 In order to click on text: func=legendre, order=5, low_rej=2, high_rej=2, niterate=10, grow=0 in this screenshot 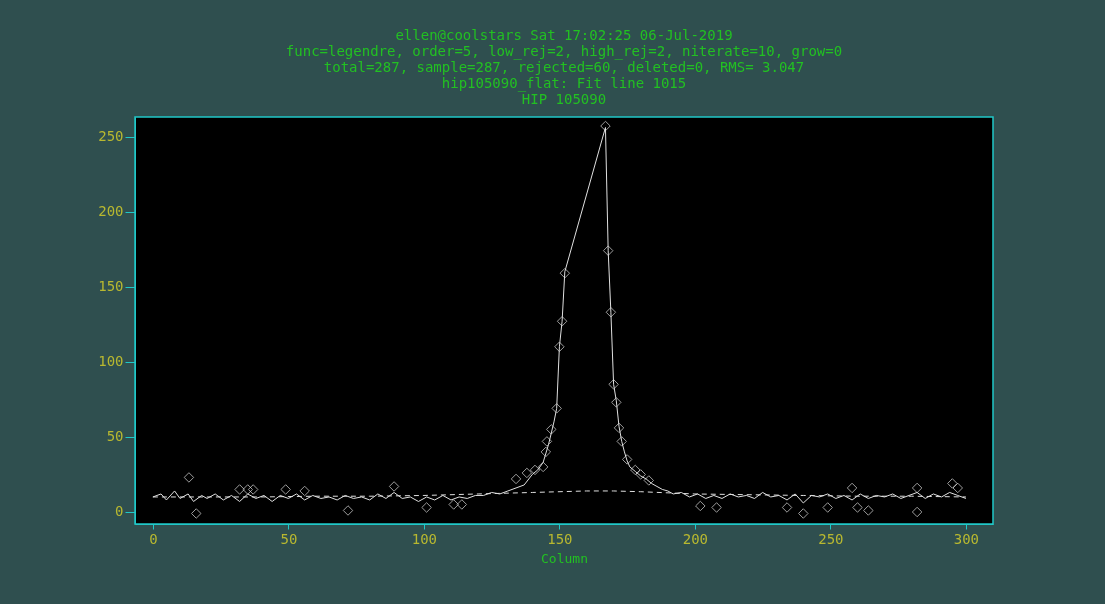, I will do `click(564, 51)`.